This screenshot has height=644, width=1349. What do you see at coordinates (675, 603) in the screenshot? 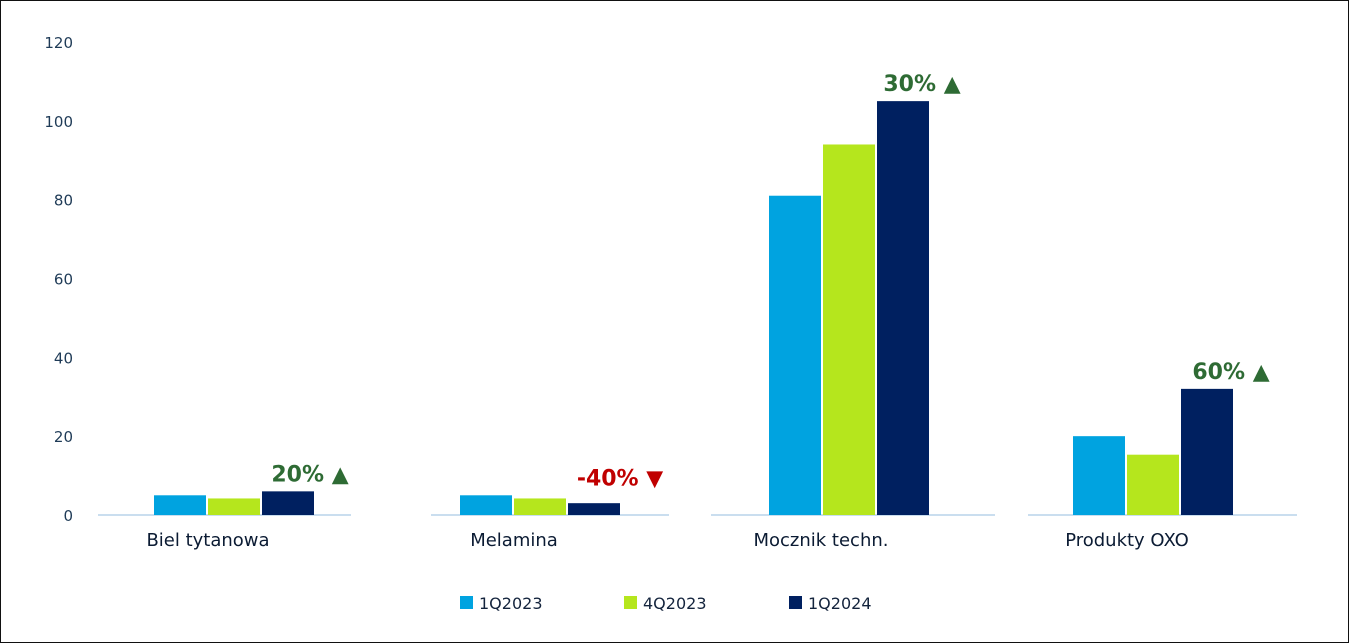
I see `legend-label: 4Q2023` at bounding box center [675, 603].